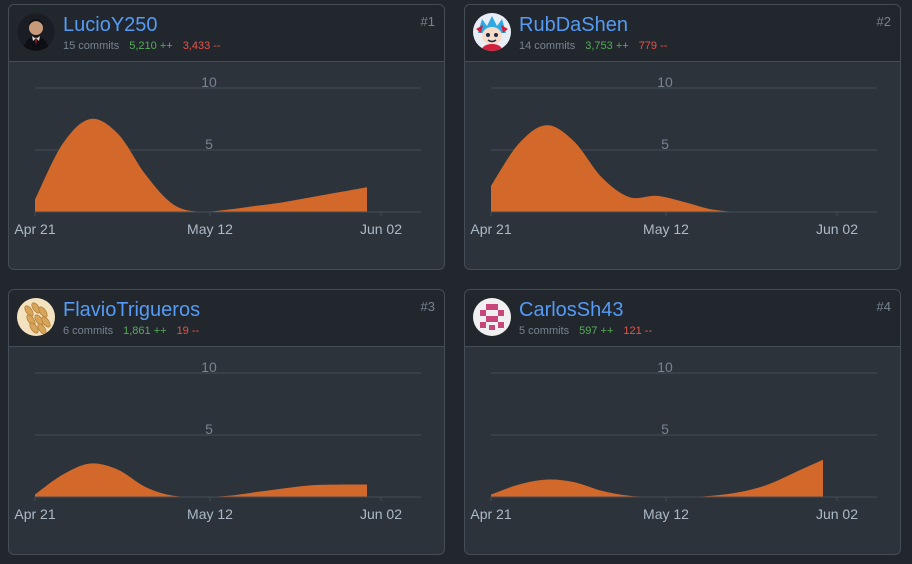  What do you see at coordinates (571, 310) in the screenshot?
I see `username-link: CarlosSh43` at bounding box center [571, 310].